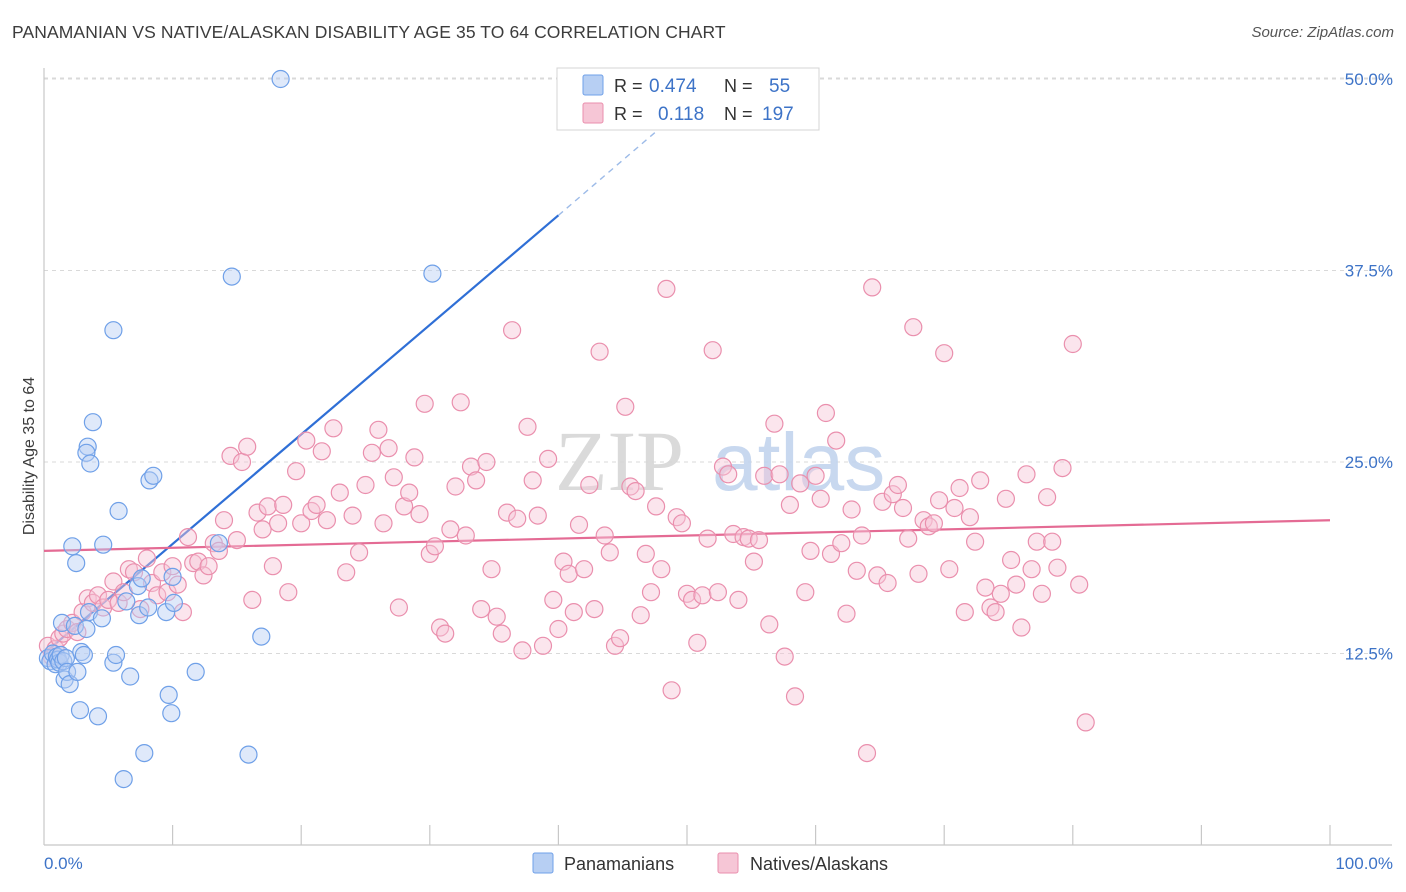  Describe the element at coordinates (687, 535) in the screenshot. I see `trend-line-pink` at that location.